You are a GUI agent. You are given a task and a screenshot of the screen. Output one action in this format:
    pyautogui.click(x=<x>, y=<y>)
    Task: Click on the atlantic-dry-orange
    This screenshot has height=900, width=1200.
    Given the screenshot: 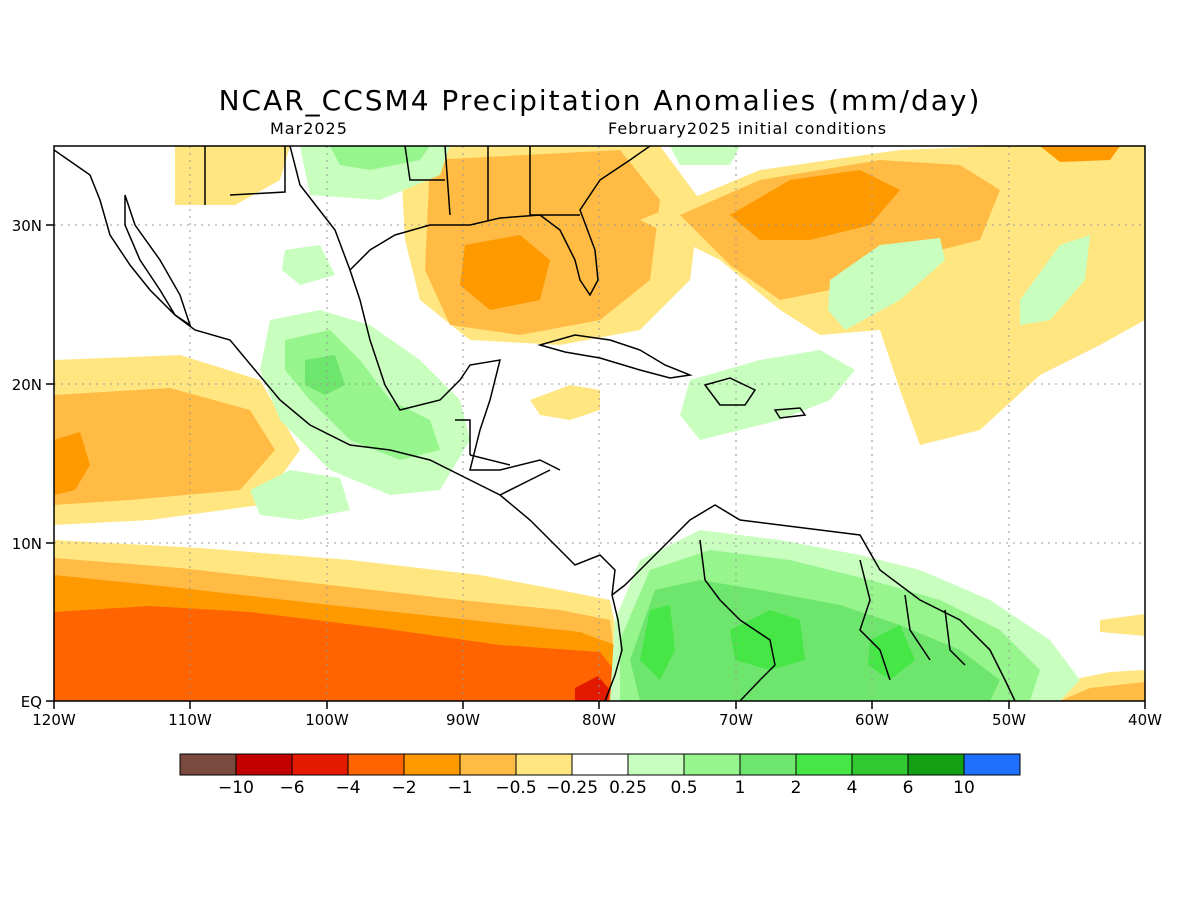 What is the action you would take?
    pyautogui.click(x=815, y=205)
    